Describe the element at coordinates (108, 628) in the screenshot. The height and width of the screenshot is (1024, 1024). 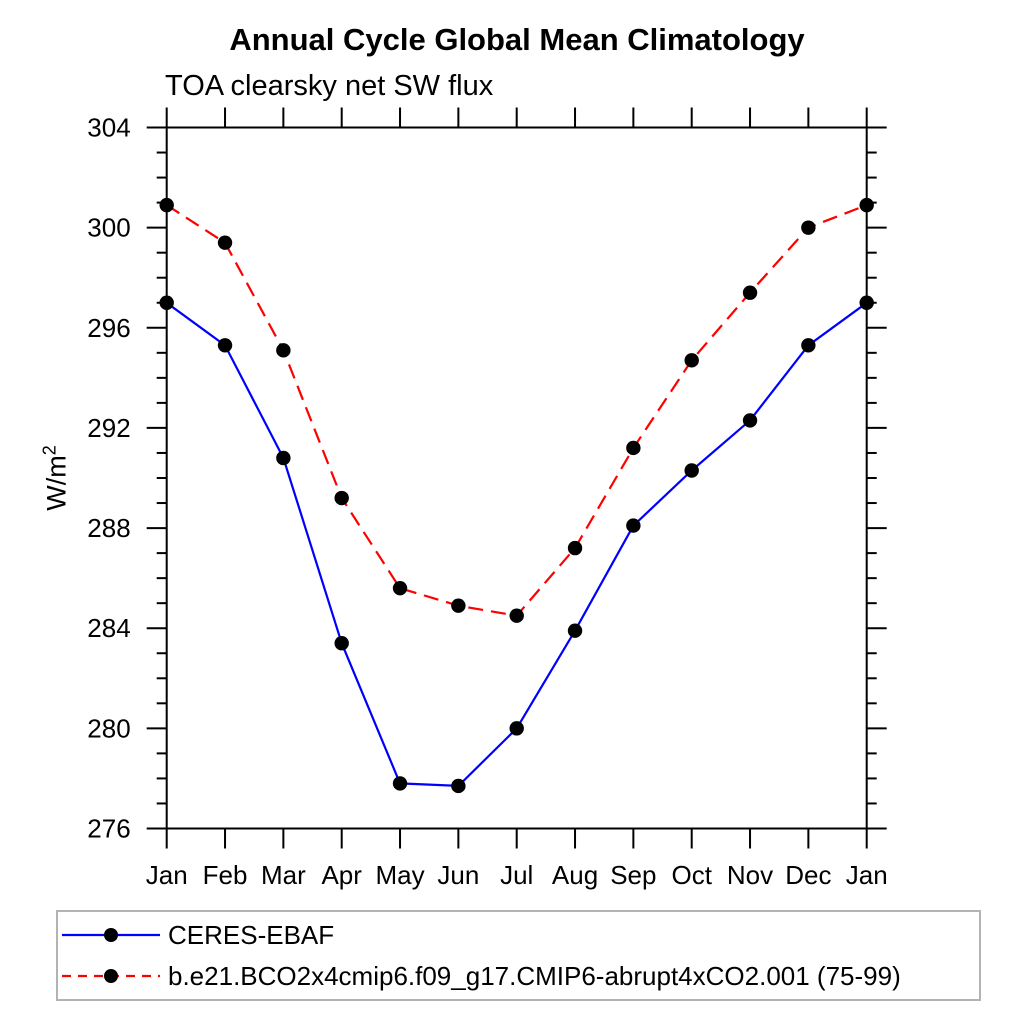
I see `y-tick-label: 284` at that location.